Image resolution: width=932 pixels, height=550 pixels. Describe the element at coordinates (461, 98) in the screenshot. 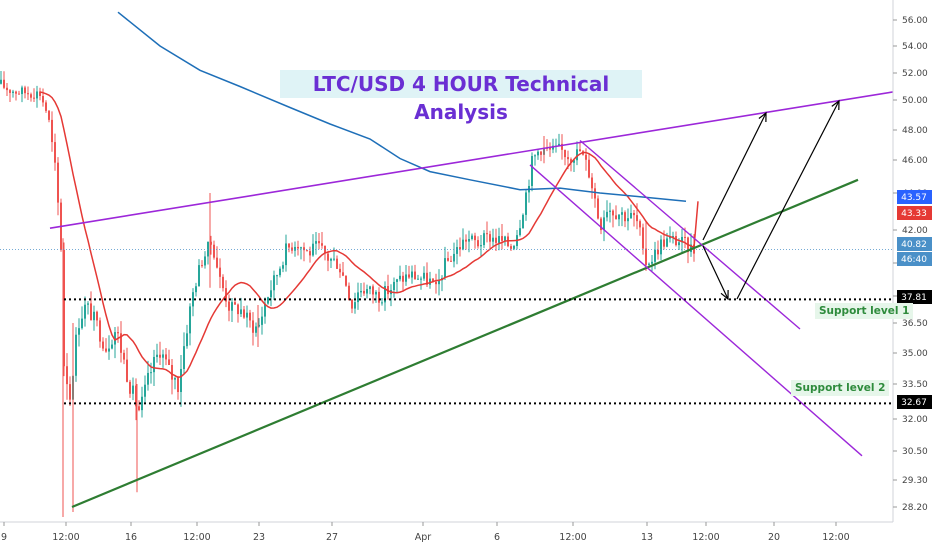

I see `chart-title: LTC/USD 4 HOUR Technical Analysis` at that location.